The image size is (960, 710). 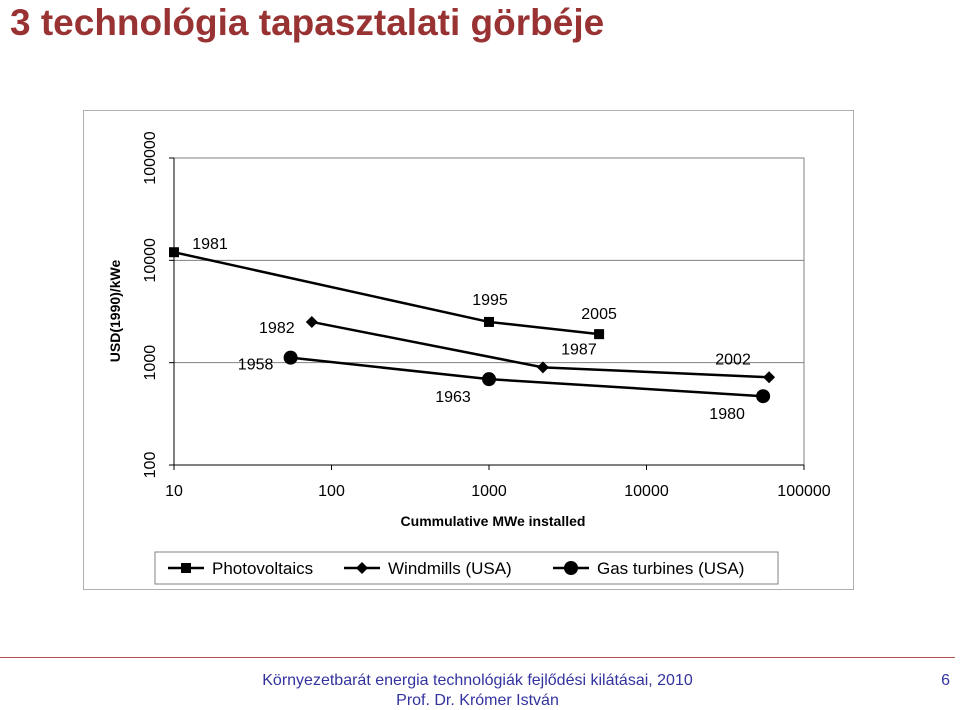 What do you see at coordinates (477, 700) in the screenshot?
I see `footer-author: Prof. Dr. Krómer István` at bounding box center [477, 700].